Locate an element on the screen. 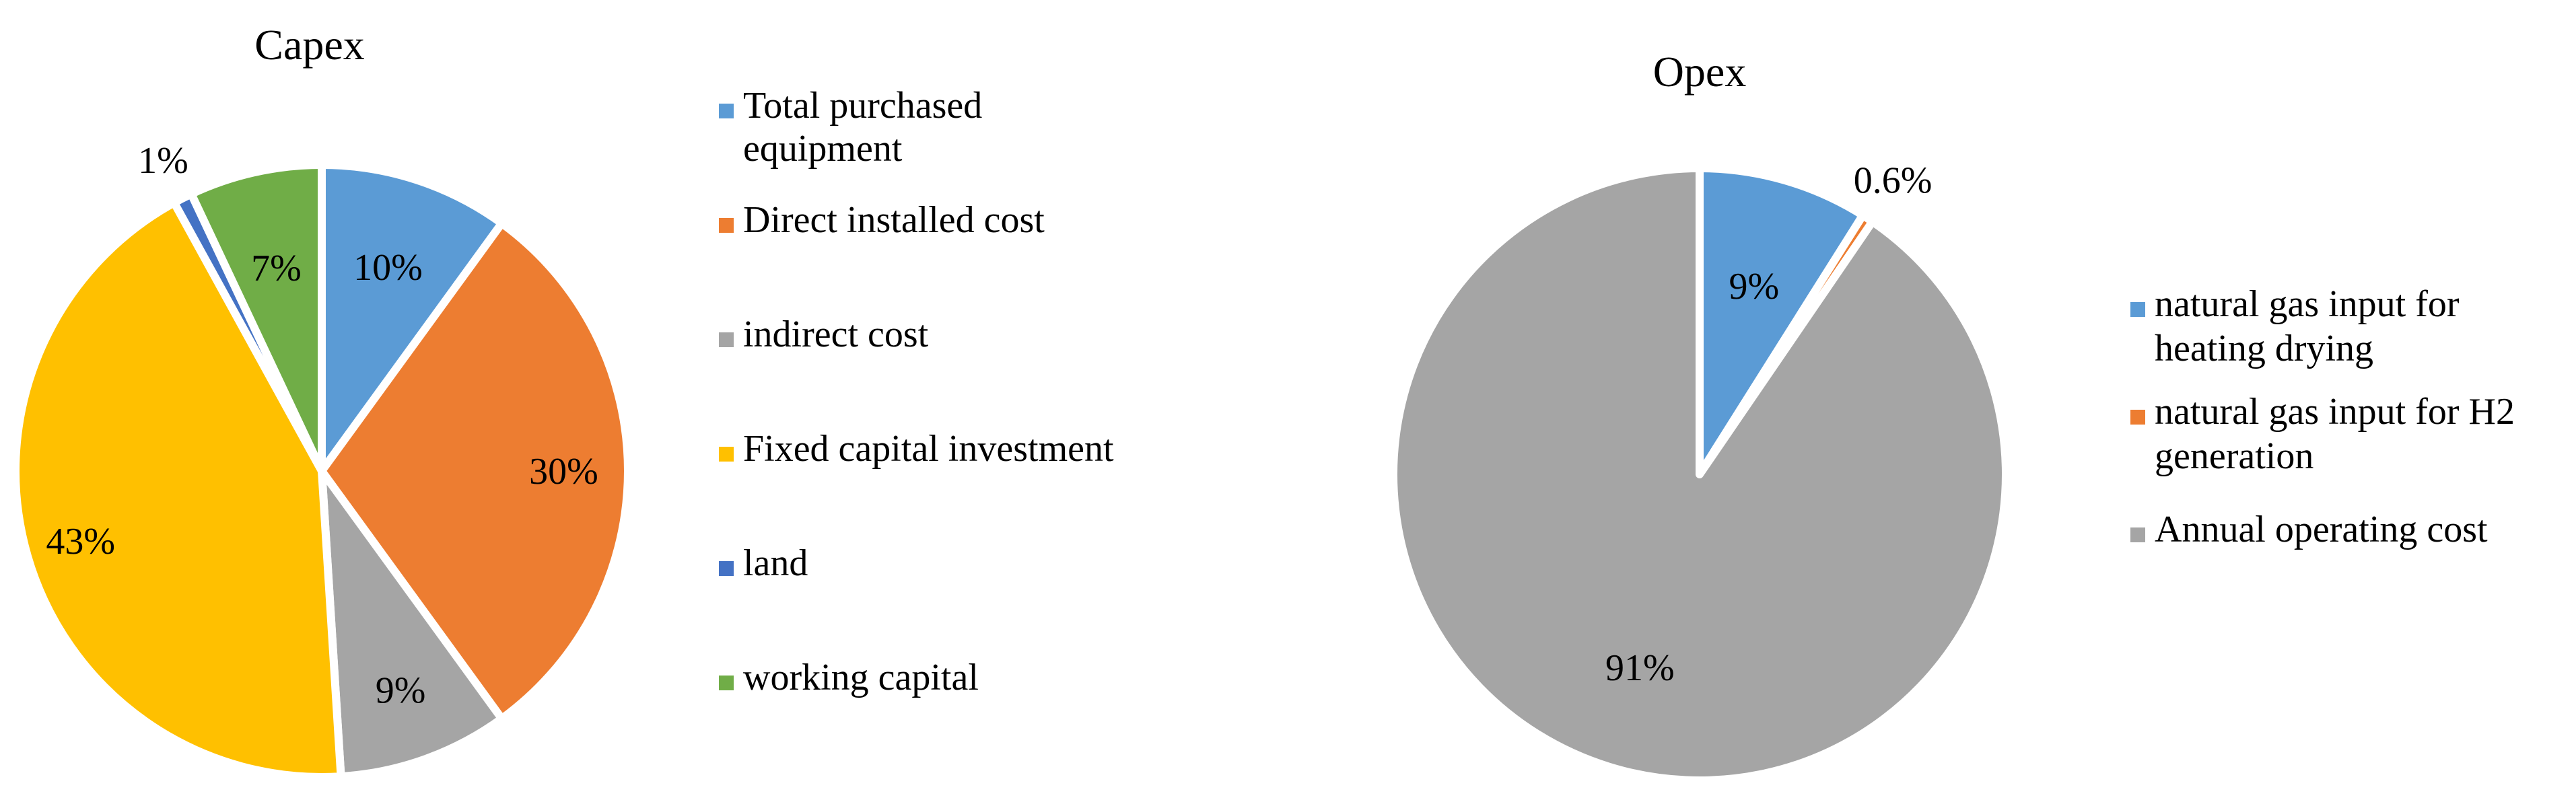 This screenshot has height=802, width=2576. capex-legend-entry-2: indirect cost is located at coordinates (836, 334).